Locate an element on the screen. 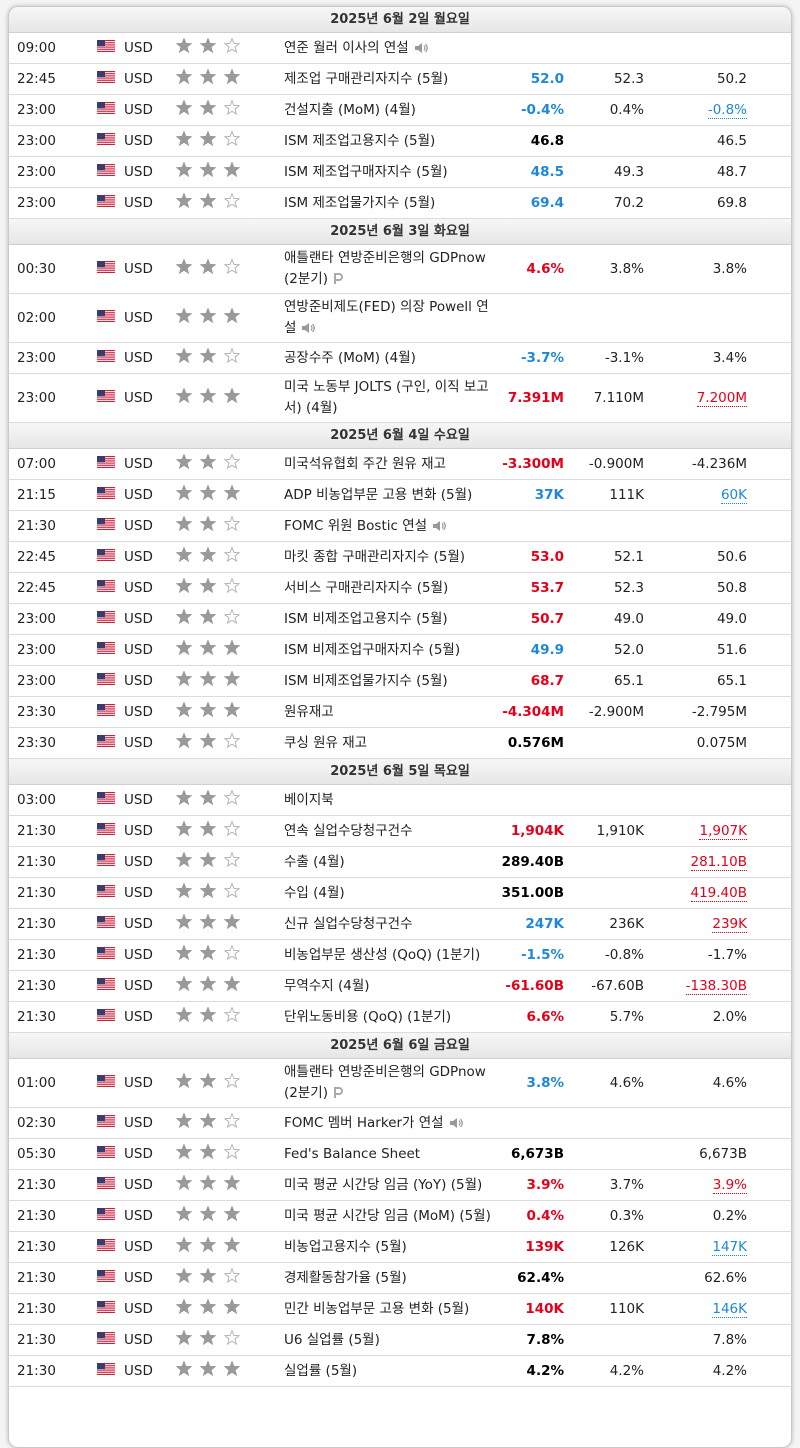 This screenshot has height=1448, width=800. event-row: 23:00 USD ISM 제조업구매자지수 (5월) 48.5 49.3 48.7 is located at coordinates (400, 172).